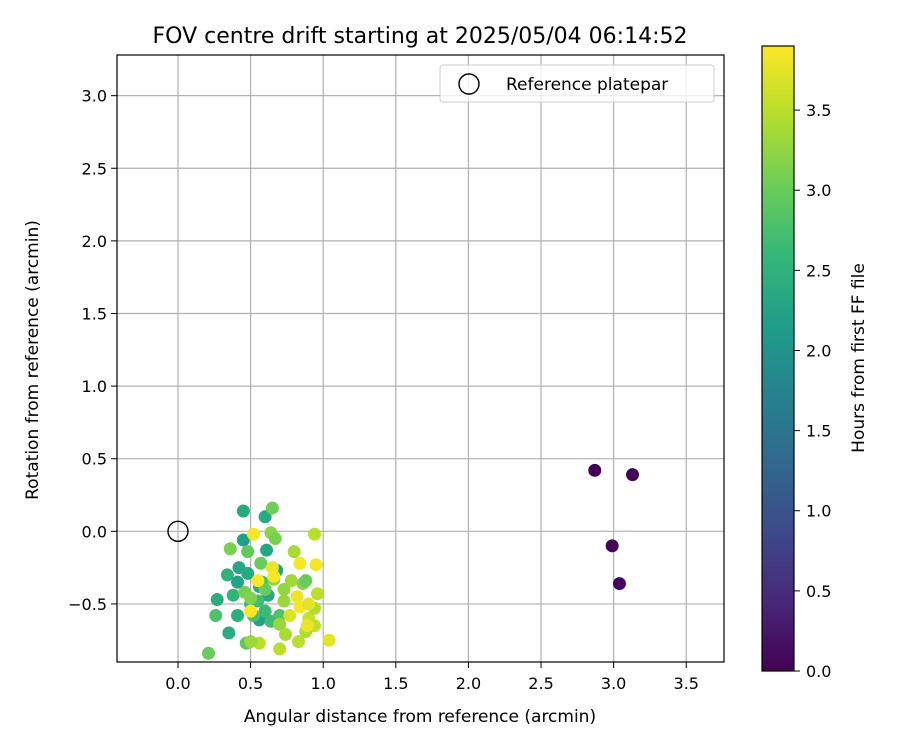 Image resolution: width=900 pixels, height=750 pixels. I want to click on colorbar-tick-label: 1.5, so click(818, 431).